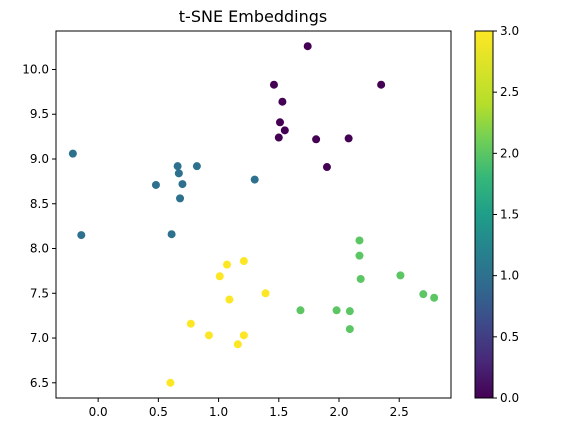 The height and width of the screenshot is (431, 566). I want to click on y-tick-label: 8.0, so click(39, 249).